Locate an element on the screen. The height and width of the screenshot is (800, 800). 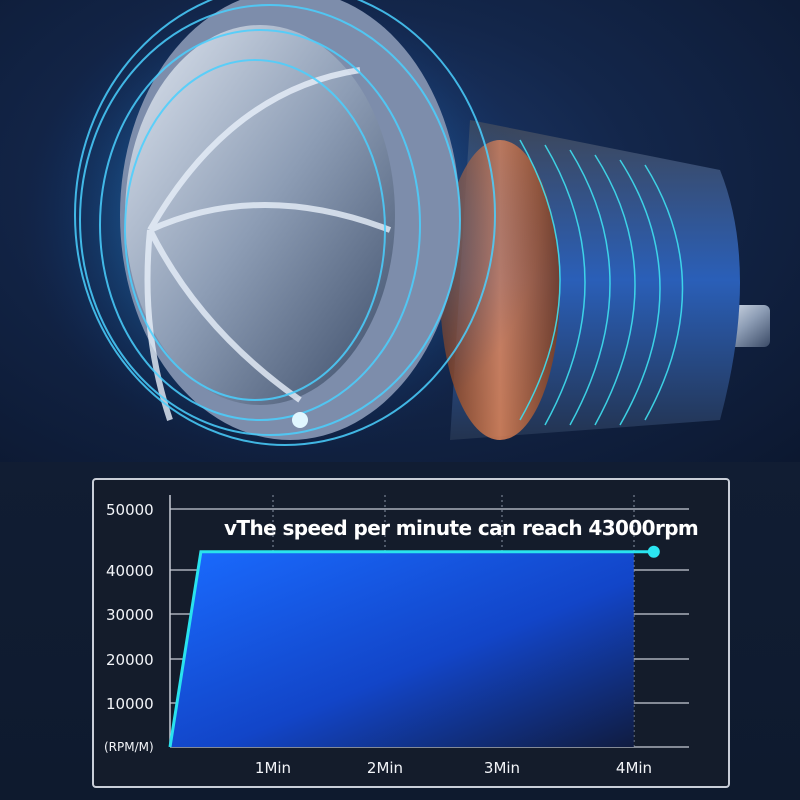
y-tick-label: 50000 is located at coordinates (130, 510).